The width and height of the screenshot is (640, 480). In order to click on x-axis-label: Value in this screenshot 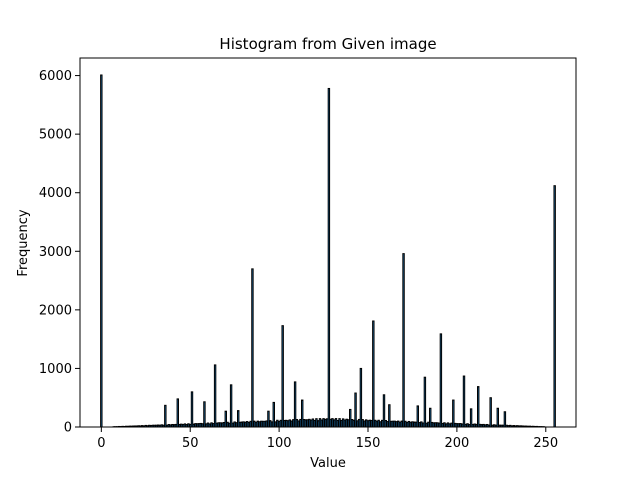, I will do `click(328, 463)`.